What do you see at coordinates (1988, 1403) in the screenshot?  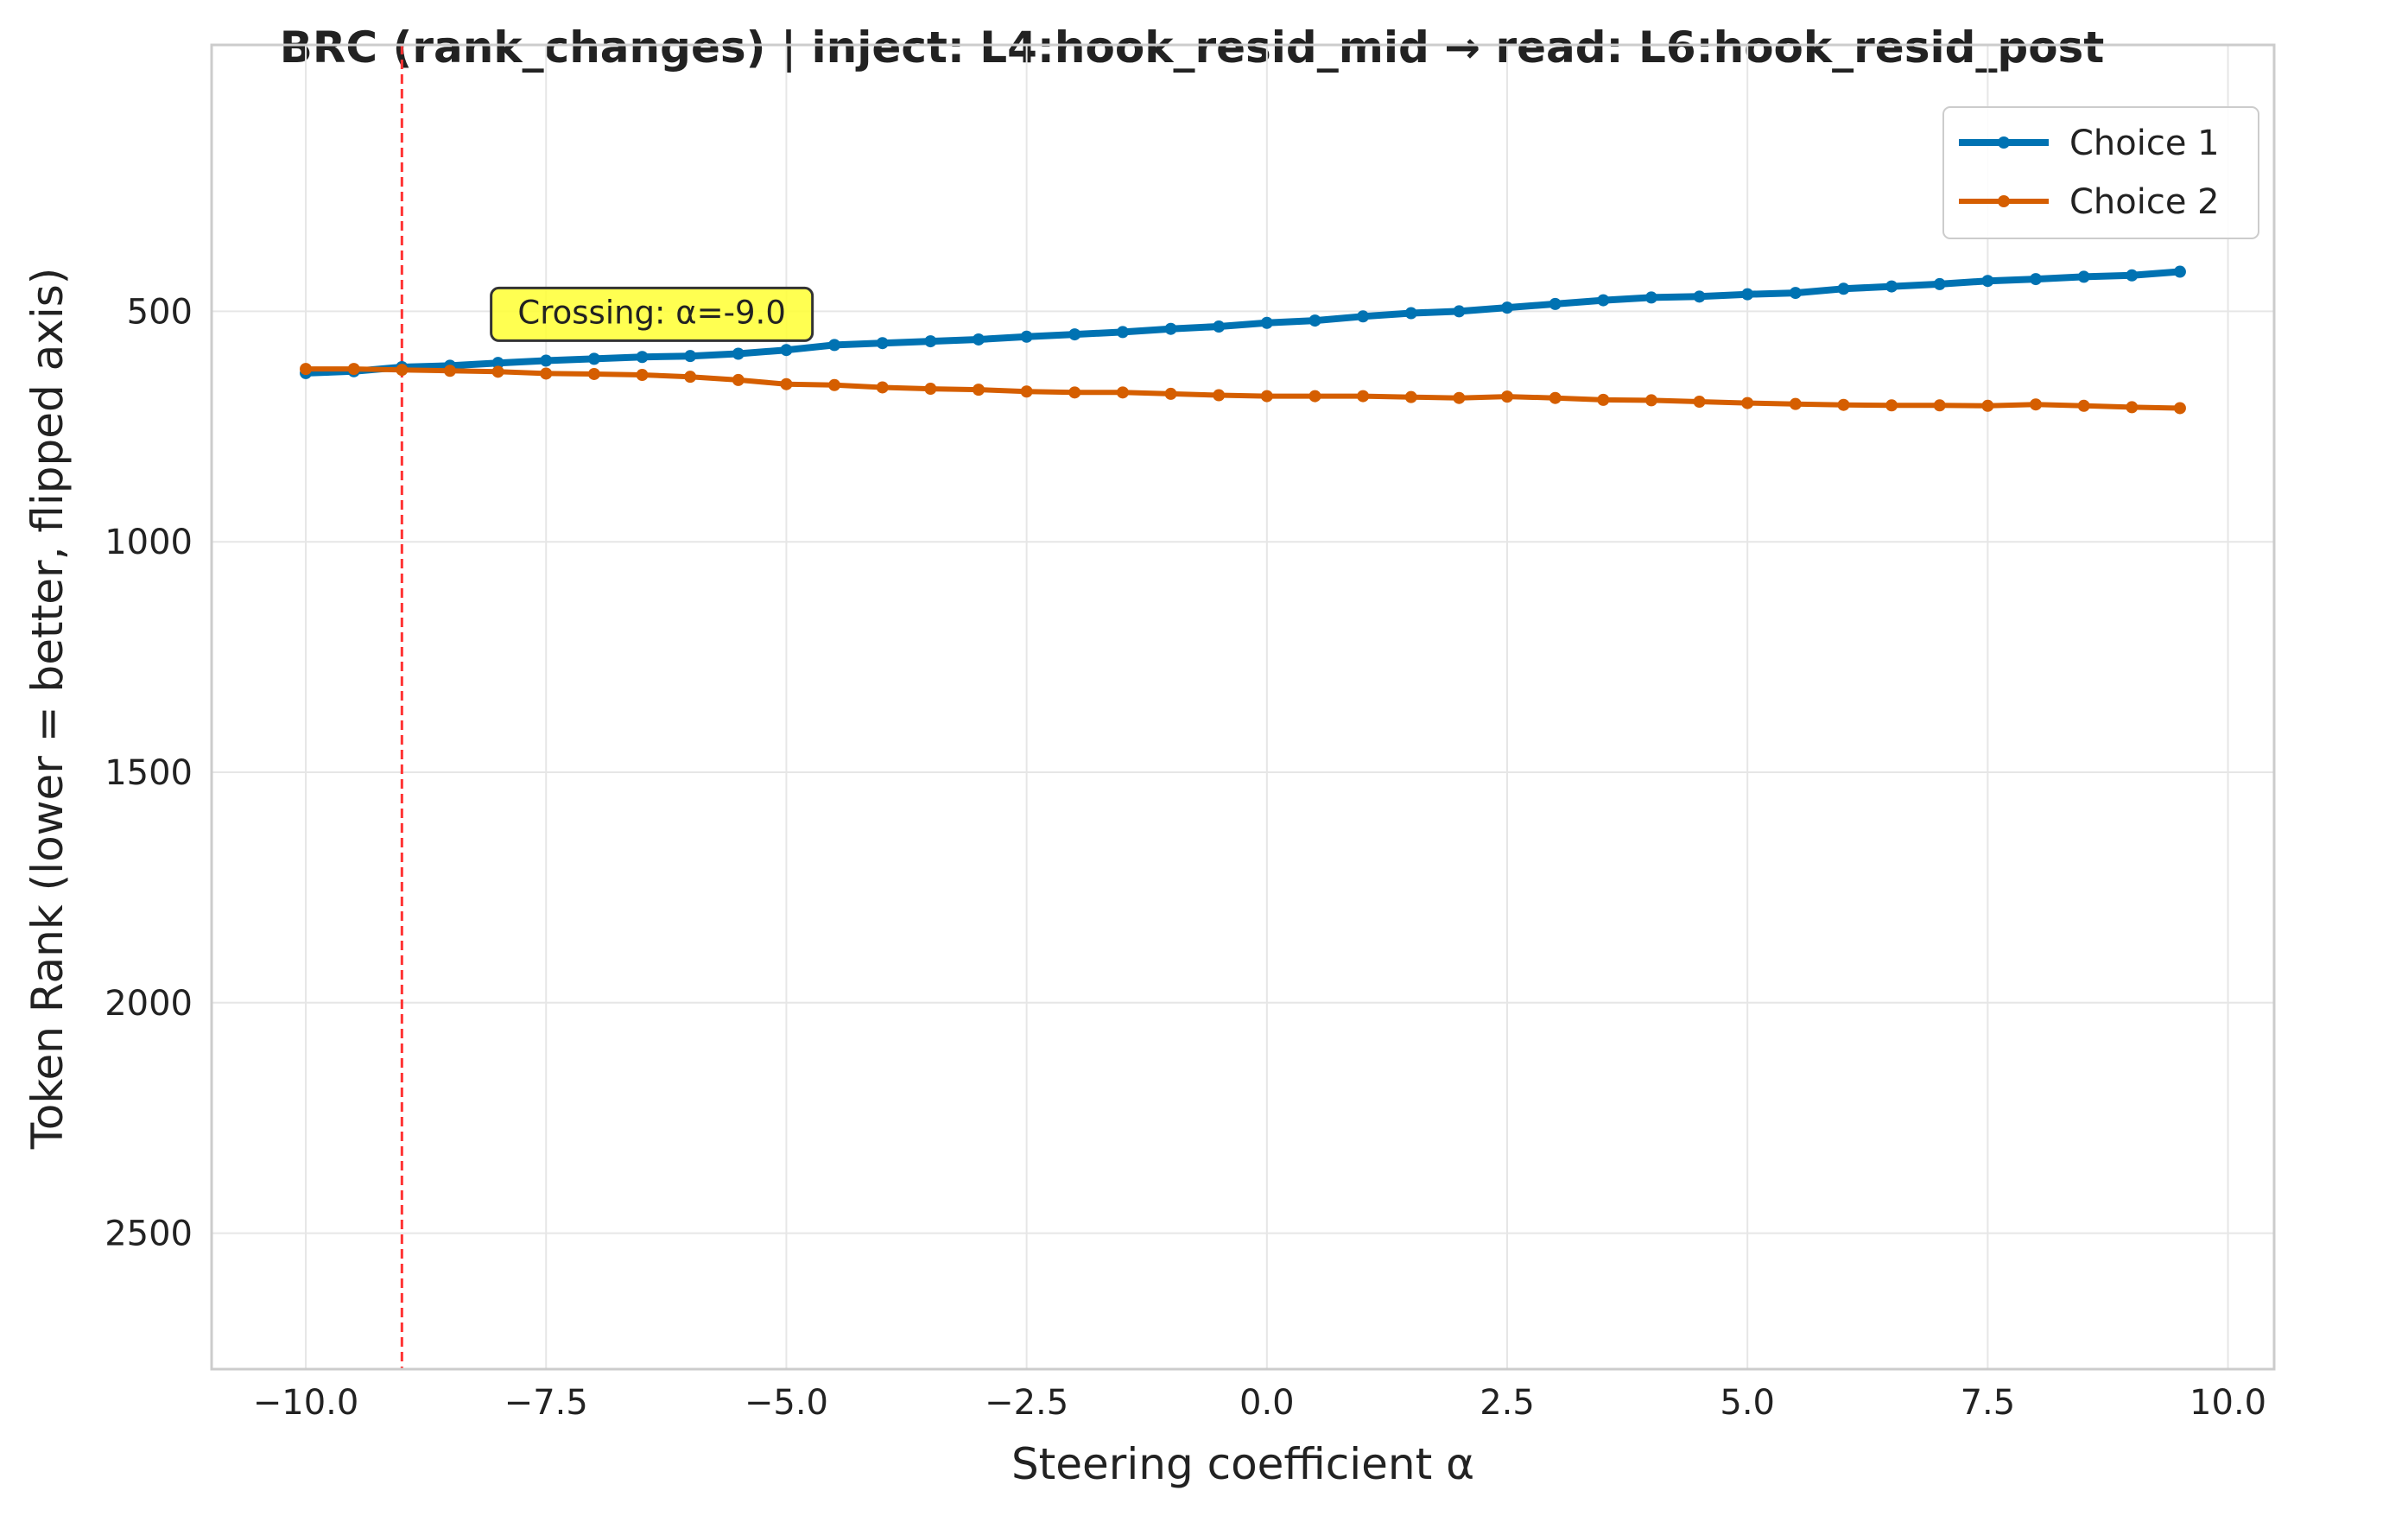 I see `x-tick-label: 7.5` at bounding box center [1988, 1403].